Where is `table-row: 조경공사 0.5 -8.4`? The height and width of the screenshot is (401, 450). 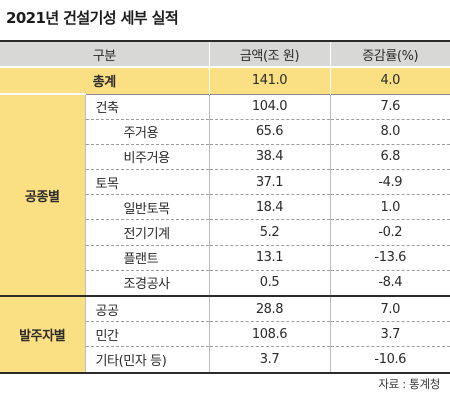 table-row: 조경공사 0.5 -8.4 is located at coordinates (225, 283).